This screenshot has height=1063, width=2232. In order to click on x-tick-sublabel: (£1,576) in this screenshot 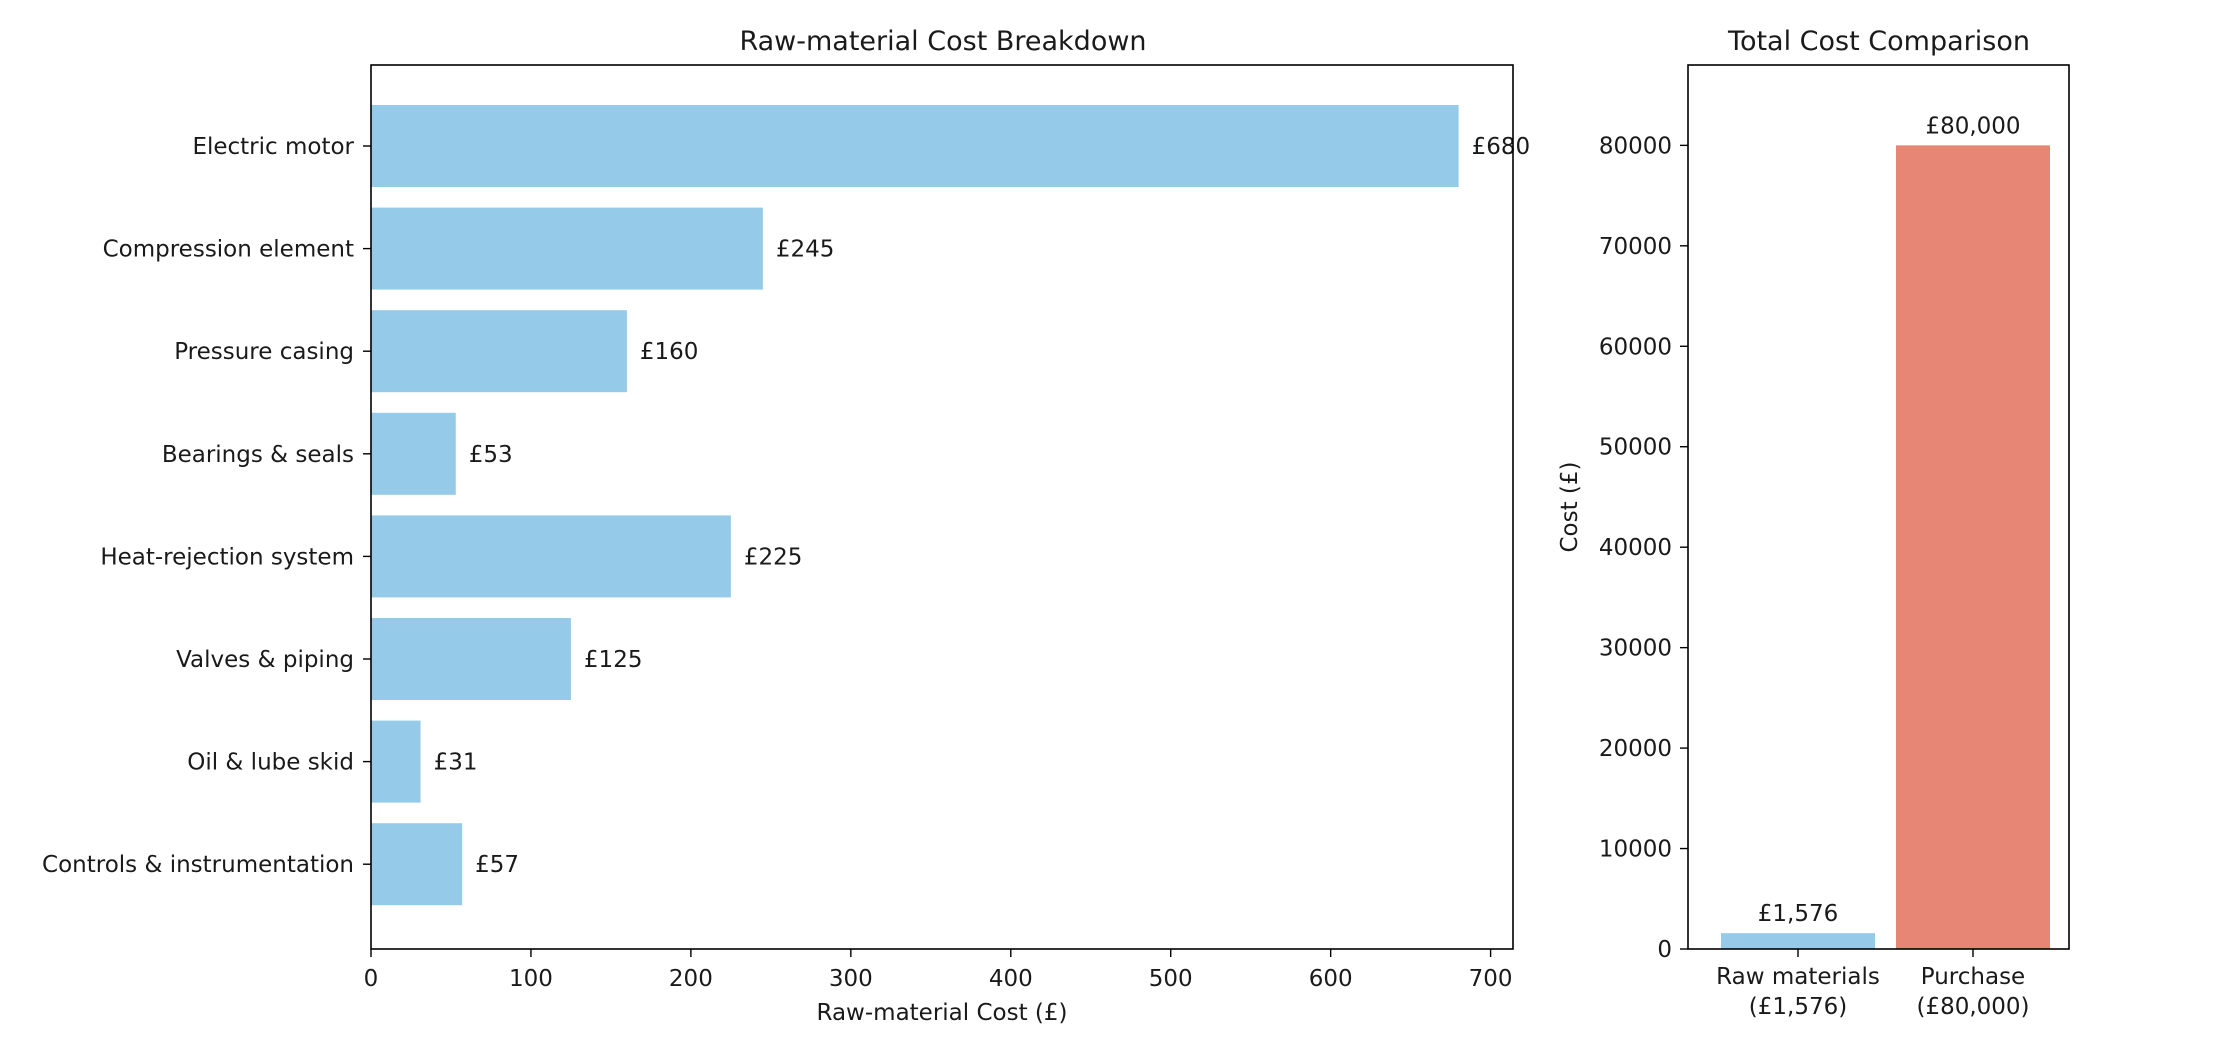, I will do `click(1798, 1007)`.